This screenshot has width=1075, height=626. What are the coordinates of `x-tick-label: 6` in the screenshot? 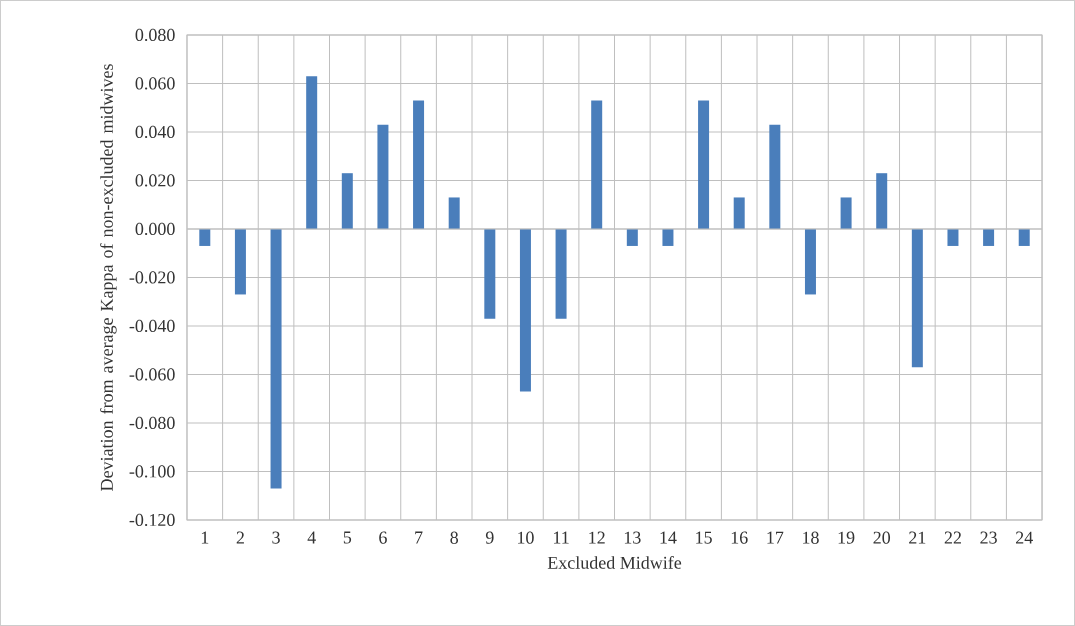 It's located at (383, 537).